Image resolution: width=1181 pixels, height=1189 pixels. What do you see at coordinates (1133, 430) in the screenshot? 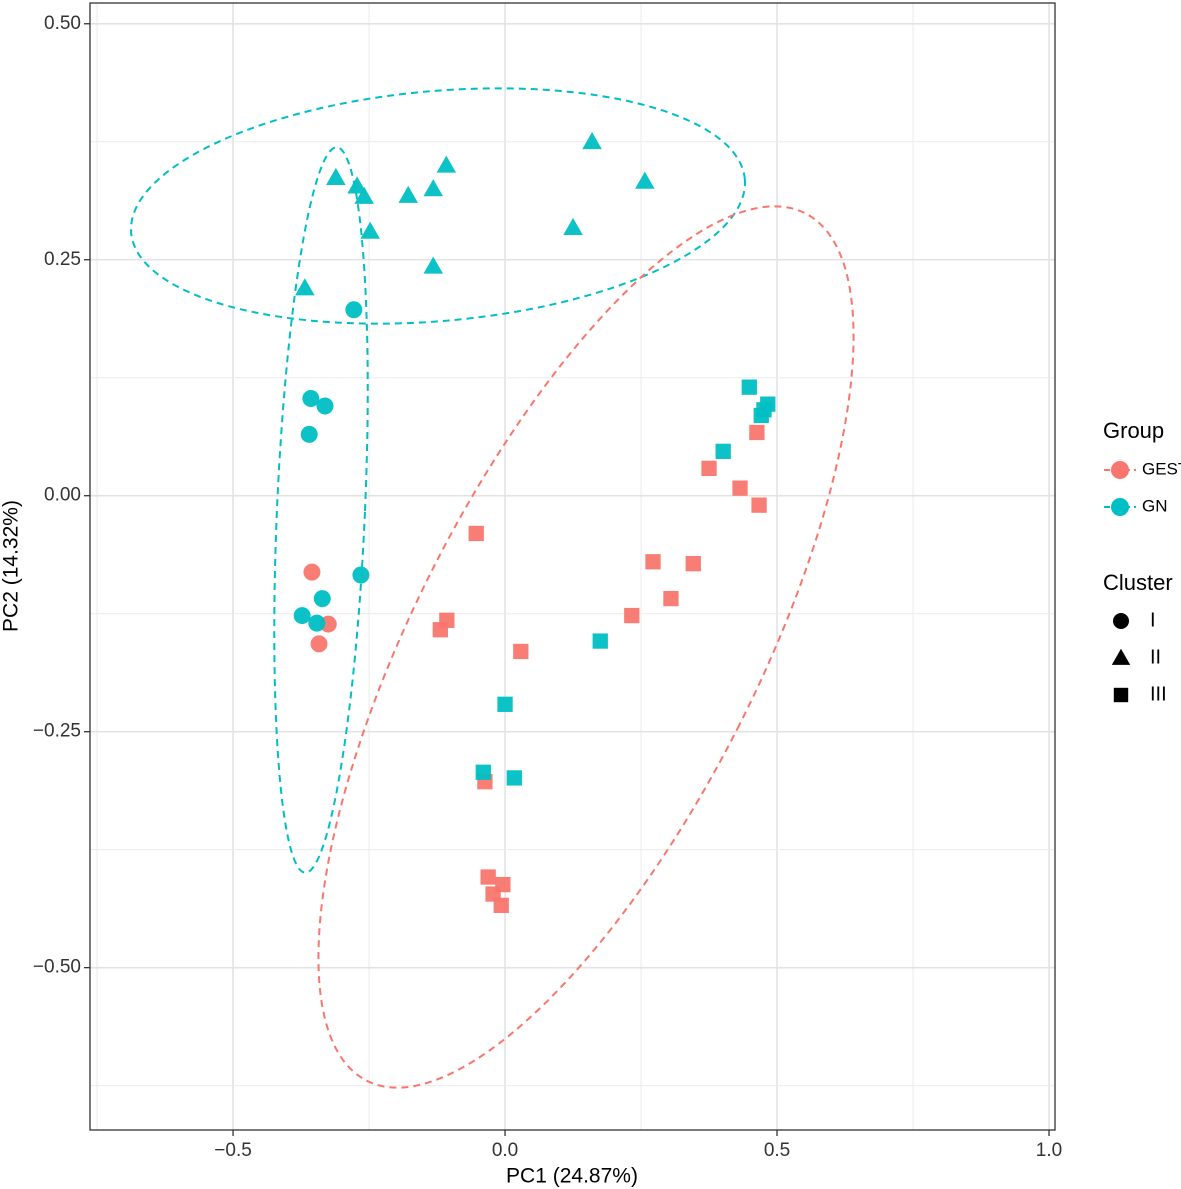
I see `legend-title: Group` at bounding box center [1133, 430].